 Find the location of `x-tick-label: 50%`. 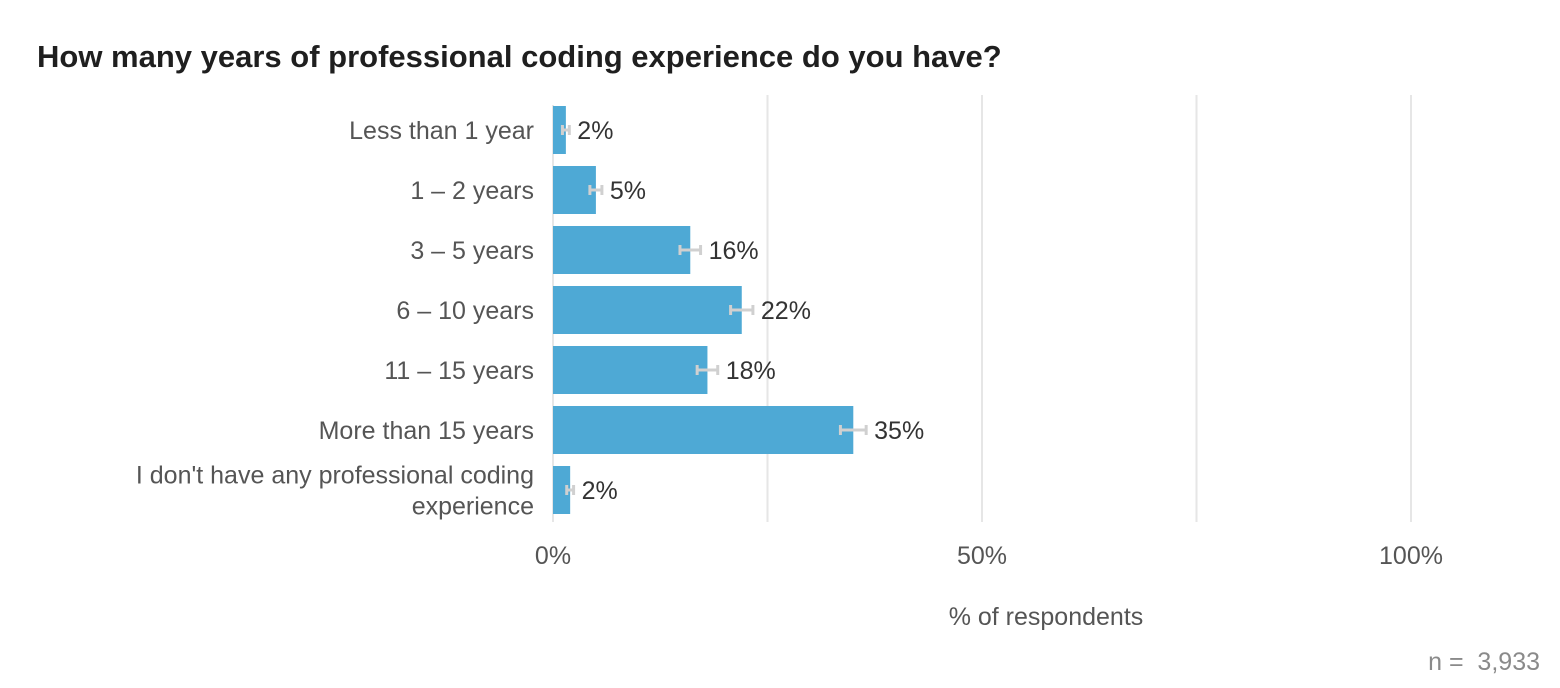

x-tick-label: 50% is located at coordinates (982, 556).